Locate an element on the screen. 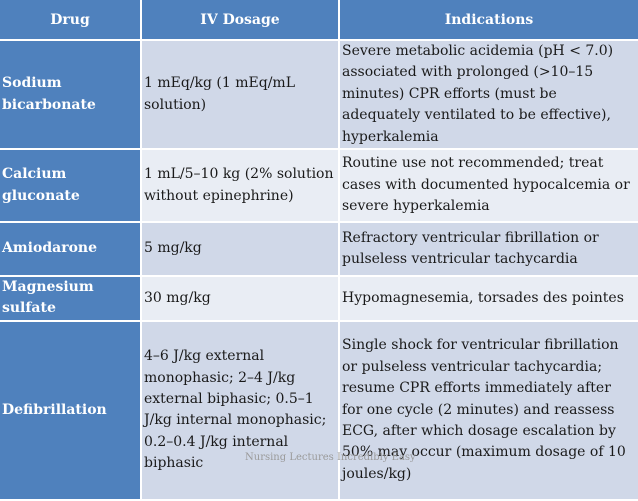 This screenshot has height=501, width=638. iv-dosage: 1 mEq/kg (1 mEq/mL solution) is located at coordinates (240, 95).